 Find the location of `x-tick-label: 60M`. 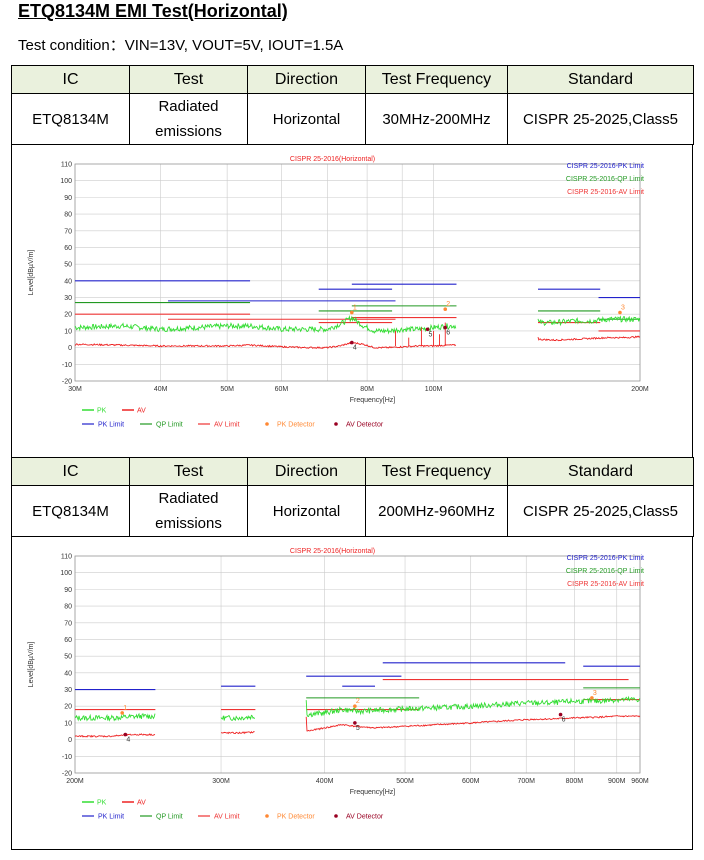

x-tick-label: 60M is located at coordinates (282, 389).